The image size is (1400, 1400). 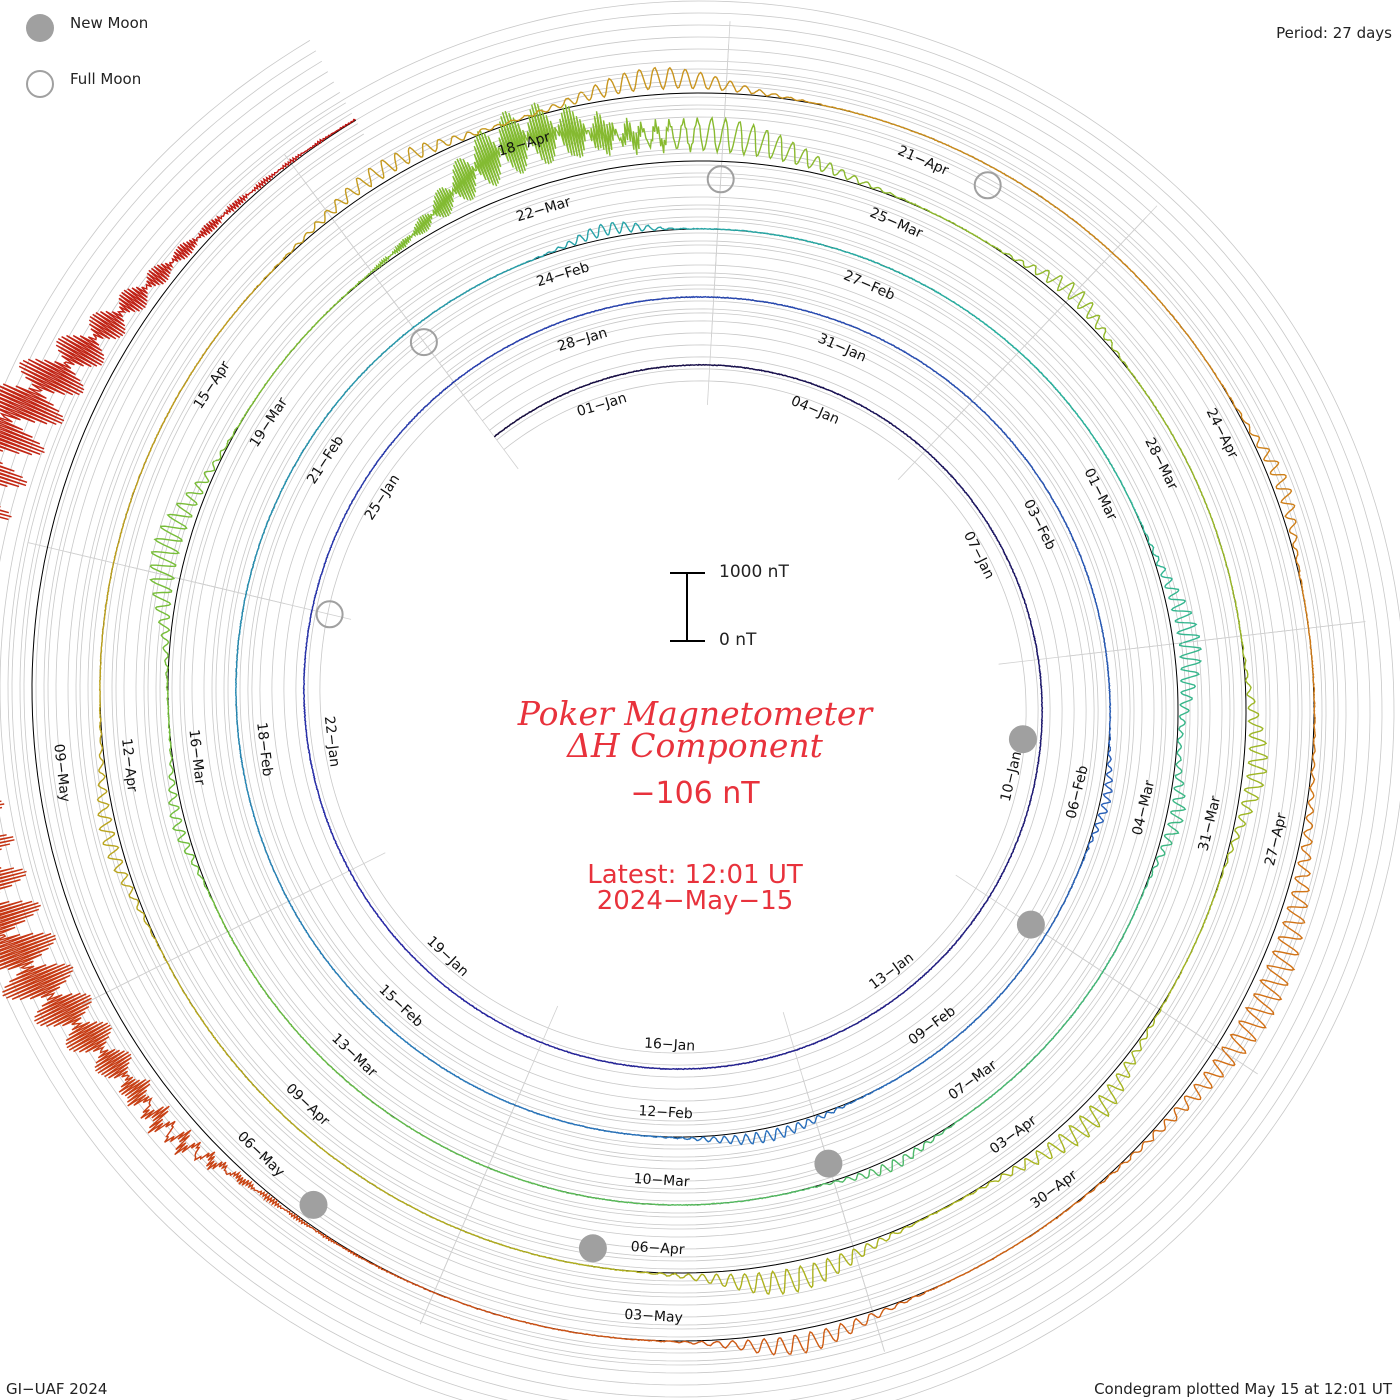 I want to click on date-label: 09−May, so click(x=61, y=773).